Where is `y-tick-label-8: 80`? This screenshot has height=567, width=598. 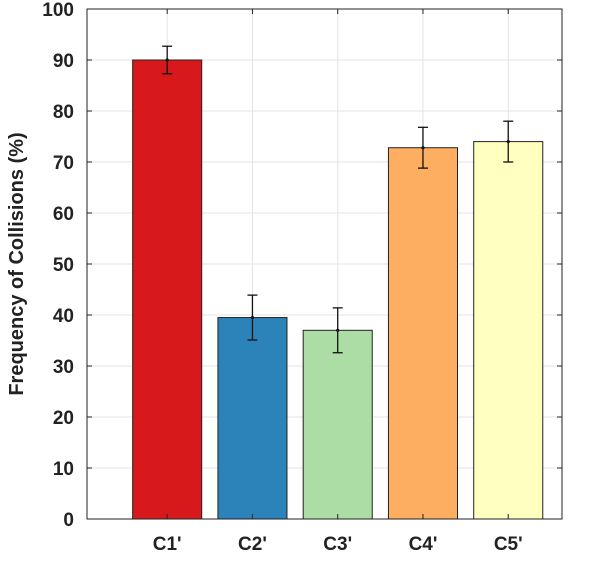 y-tick-label-8: 80 is located at coordinates (63, 112).